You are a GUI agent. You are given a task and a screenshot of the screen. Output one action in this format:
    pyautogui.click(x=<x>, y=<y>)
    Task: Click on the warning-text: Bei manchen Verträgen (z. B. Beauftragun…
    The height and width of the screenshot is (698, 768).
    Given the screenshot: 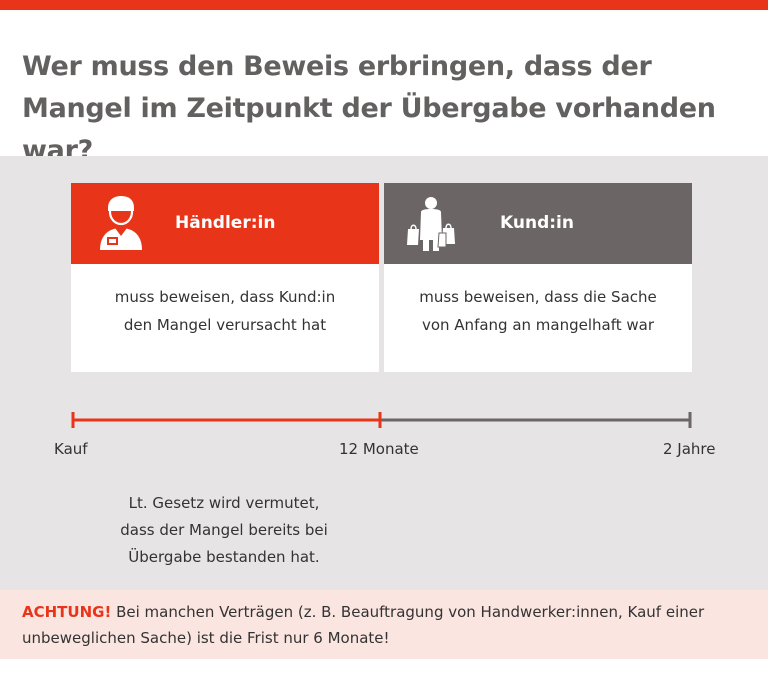 What is the action you would take?
    pyautogui.click(x=363, y=625)
    